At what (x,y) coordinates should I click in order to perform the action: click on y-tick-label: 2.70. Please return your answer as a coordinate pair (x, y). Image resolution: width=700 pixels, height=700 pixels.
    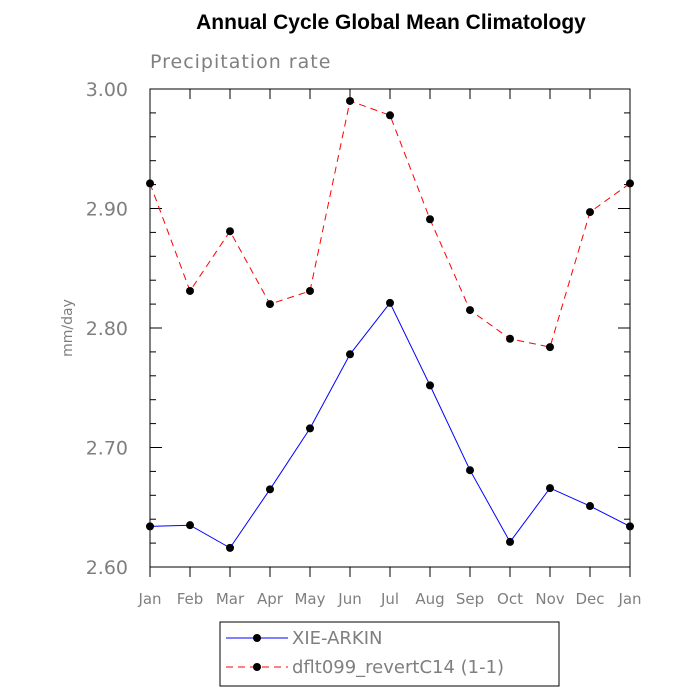
    Looking at the image, I should click on (107, 449).